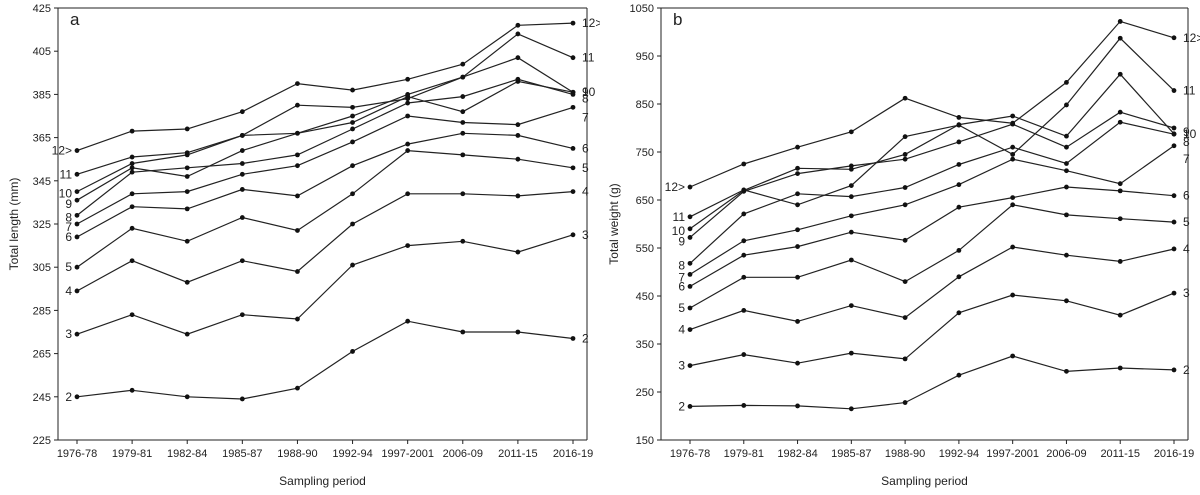 This screenshot has height=495, width=1200. I want to click on series-3: 33, so click(934, 329).